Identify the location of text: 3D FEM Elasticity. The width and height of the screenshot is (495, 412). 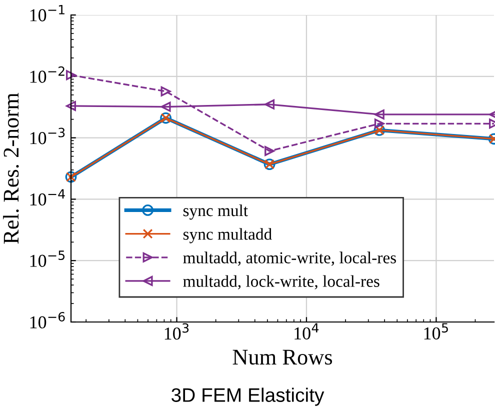
(248, 397).